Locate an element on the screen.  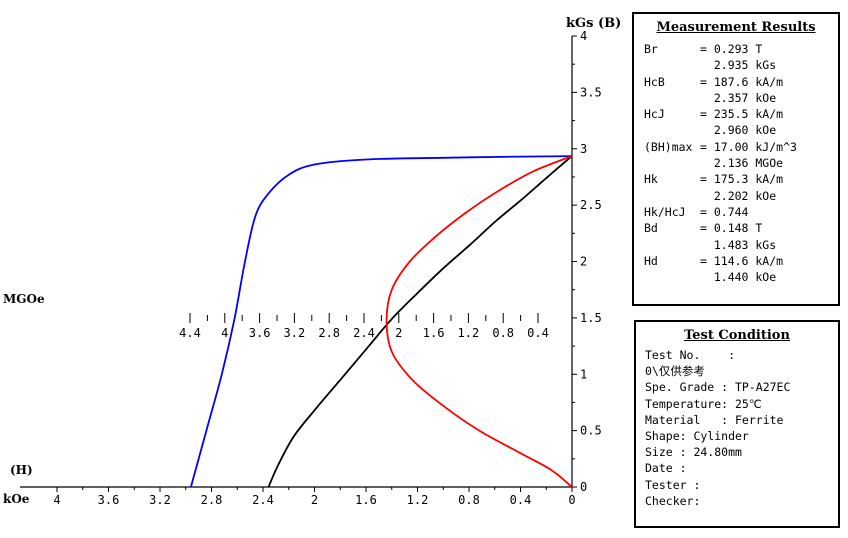
result-value: = 175.3 kA/m is located at coordinates (742, 179).